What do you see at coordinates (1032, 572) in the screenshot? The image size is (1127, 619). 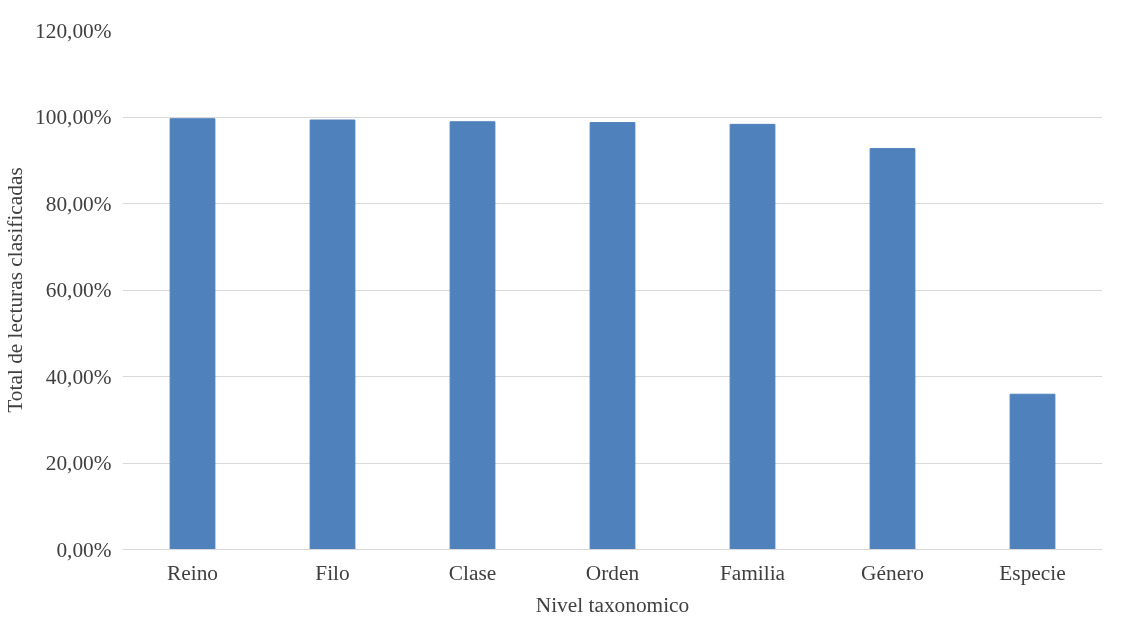 I see `x-tick-label: Especie` at bounding box center [1032, 572].